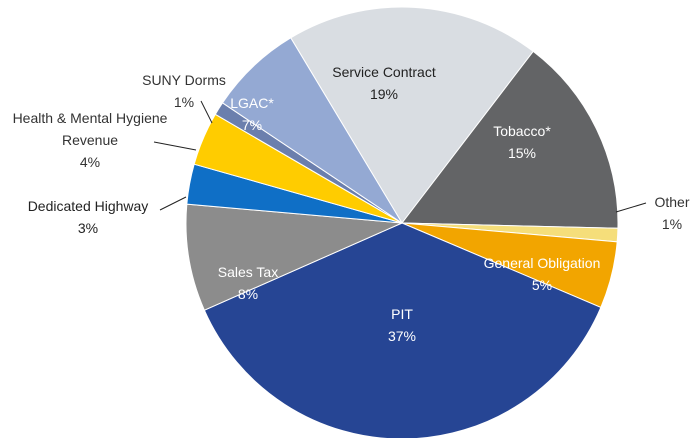 The width and height of the screenshot is (696, 438). What do you see at coordinates (670, 213) in the screenshot?
I see `slice-label: Other 1%` at bounding box center [670, 213].